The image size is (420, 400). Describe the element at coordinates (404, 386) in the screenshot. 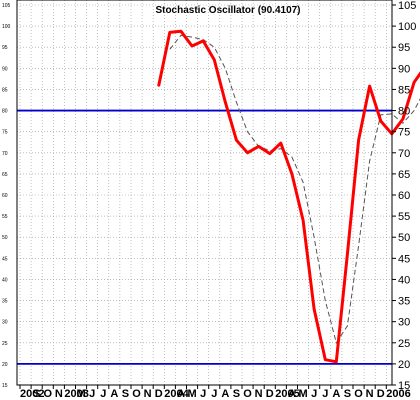

I see `y-tick-label-right: 15` at that location.